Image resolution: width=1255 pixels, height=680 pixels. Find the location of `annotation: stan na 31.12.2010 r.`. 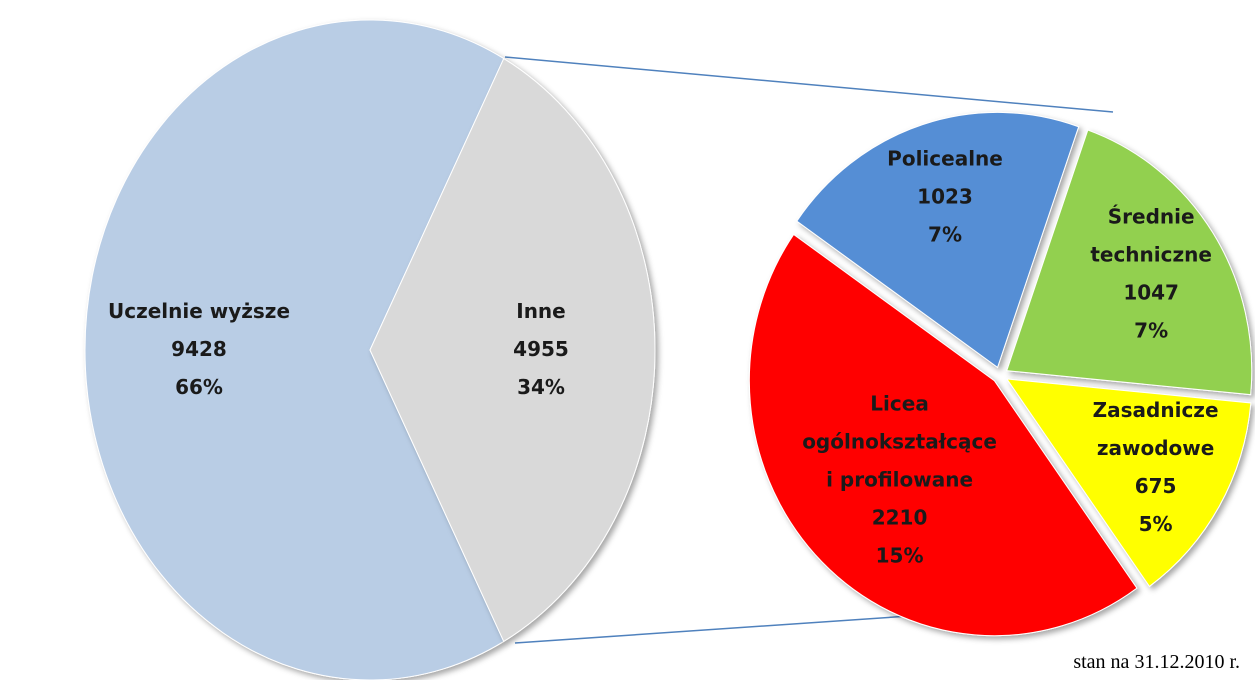

annotation: stan na 31.12.2010 r. is located at coordinates (1156, 662).